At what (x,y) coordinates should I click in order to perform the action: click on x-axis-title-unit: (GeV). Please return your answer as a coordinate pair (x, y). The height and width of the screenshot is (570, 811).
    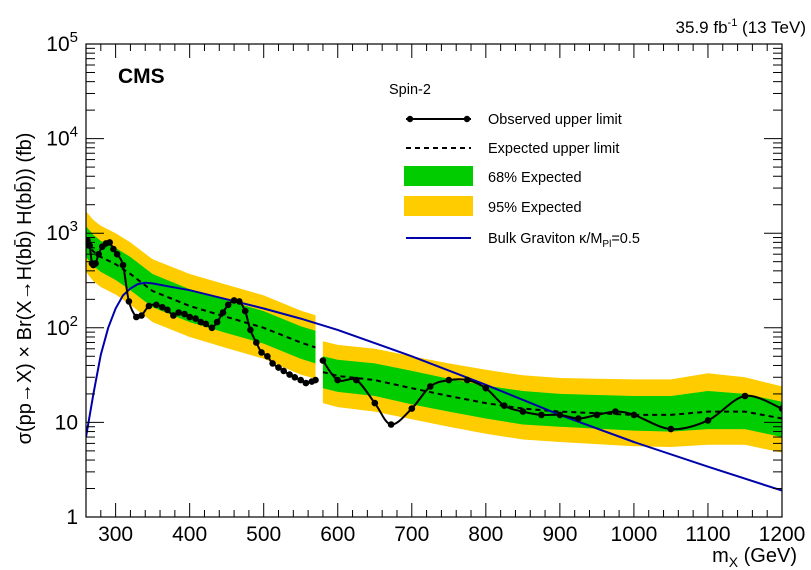
    Looking at the image, I should click on (767, 556).